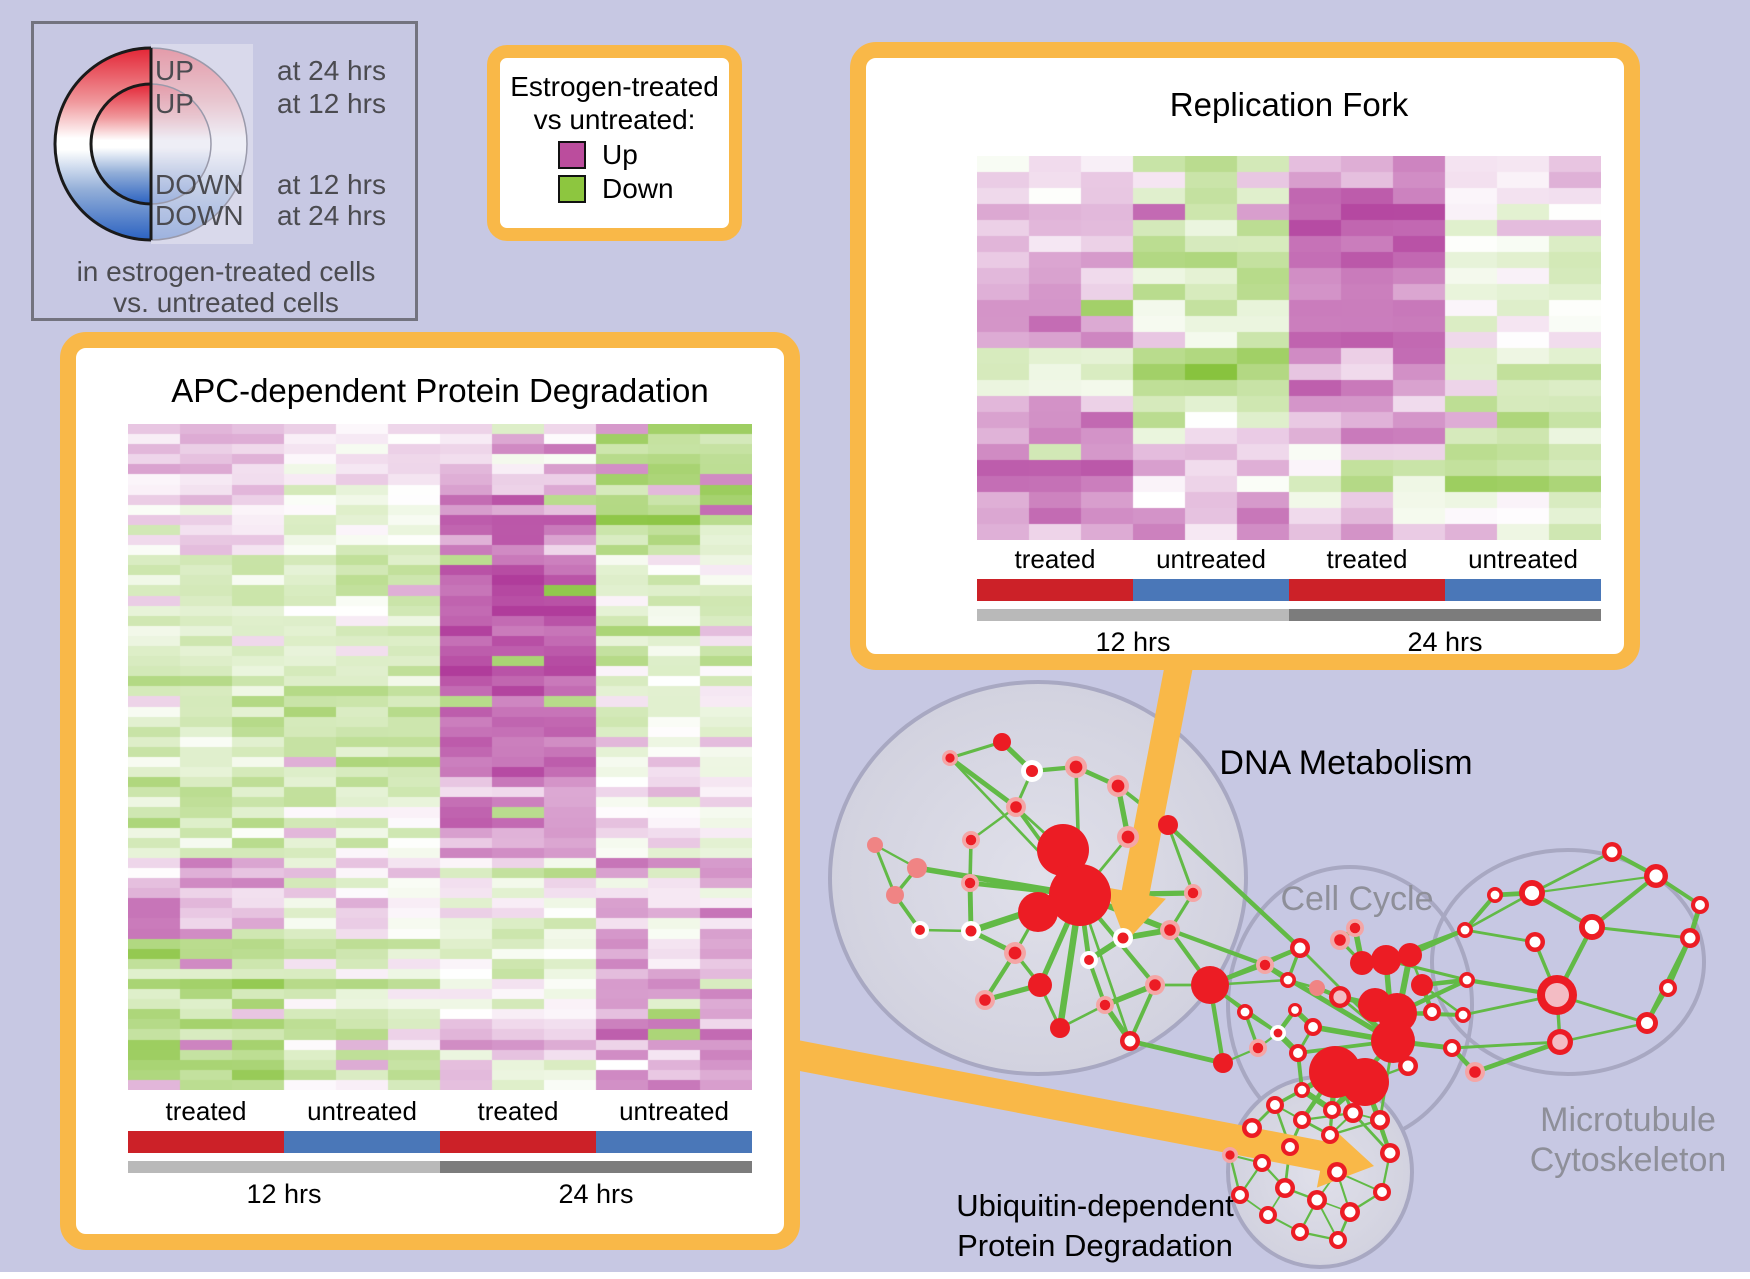 The height and width of the screenshot is (1279, 1750). What do you see at coordinates (284, 1194) in the screenshot?
I see `time-label-12hrs: 12 hrs` at bounding box center [284, 1194].